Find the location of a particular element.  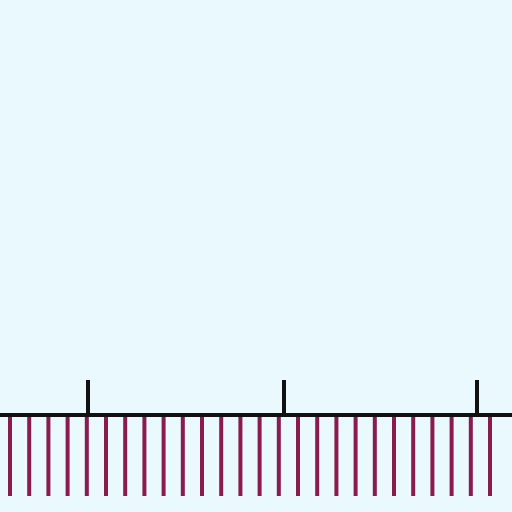

ground is located at coordinates (256, 415).